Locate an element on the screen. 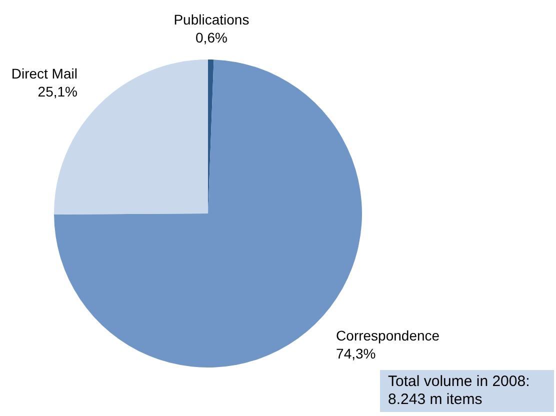  data-label: 25,1% is located at coordinates (58, 92).